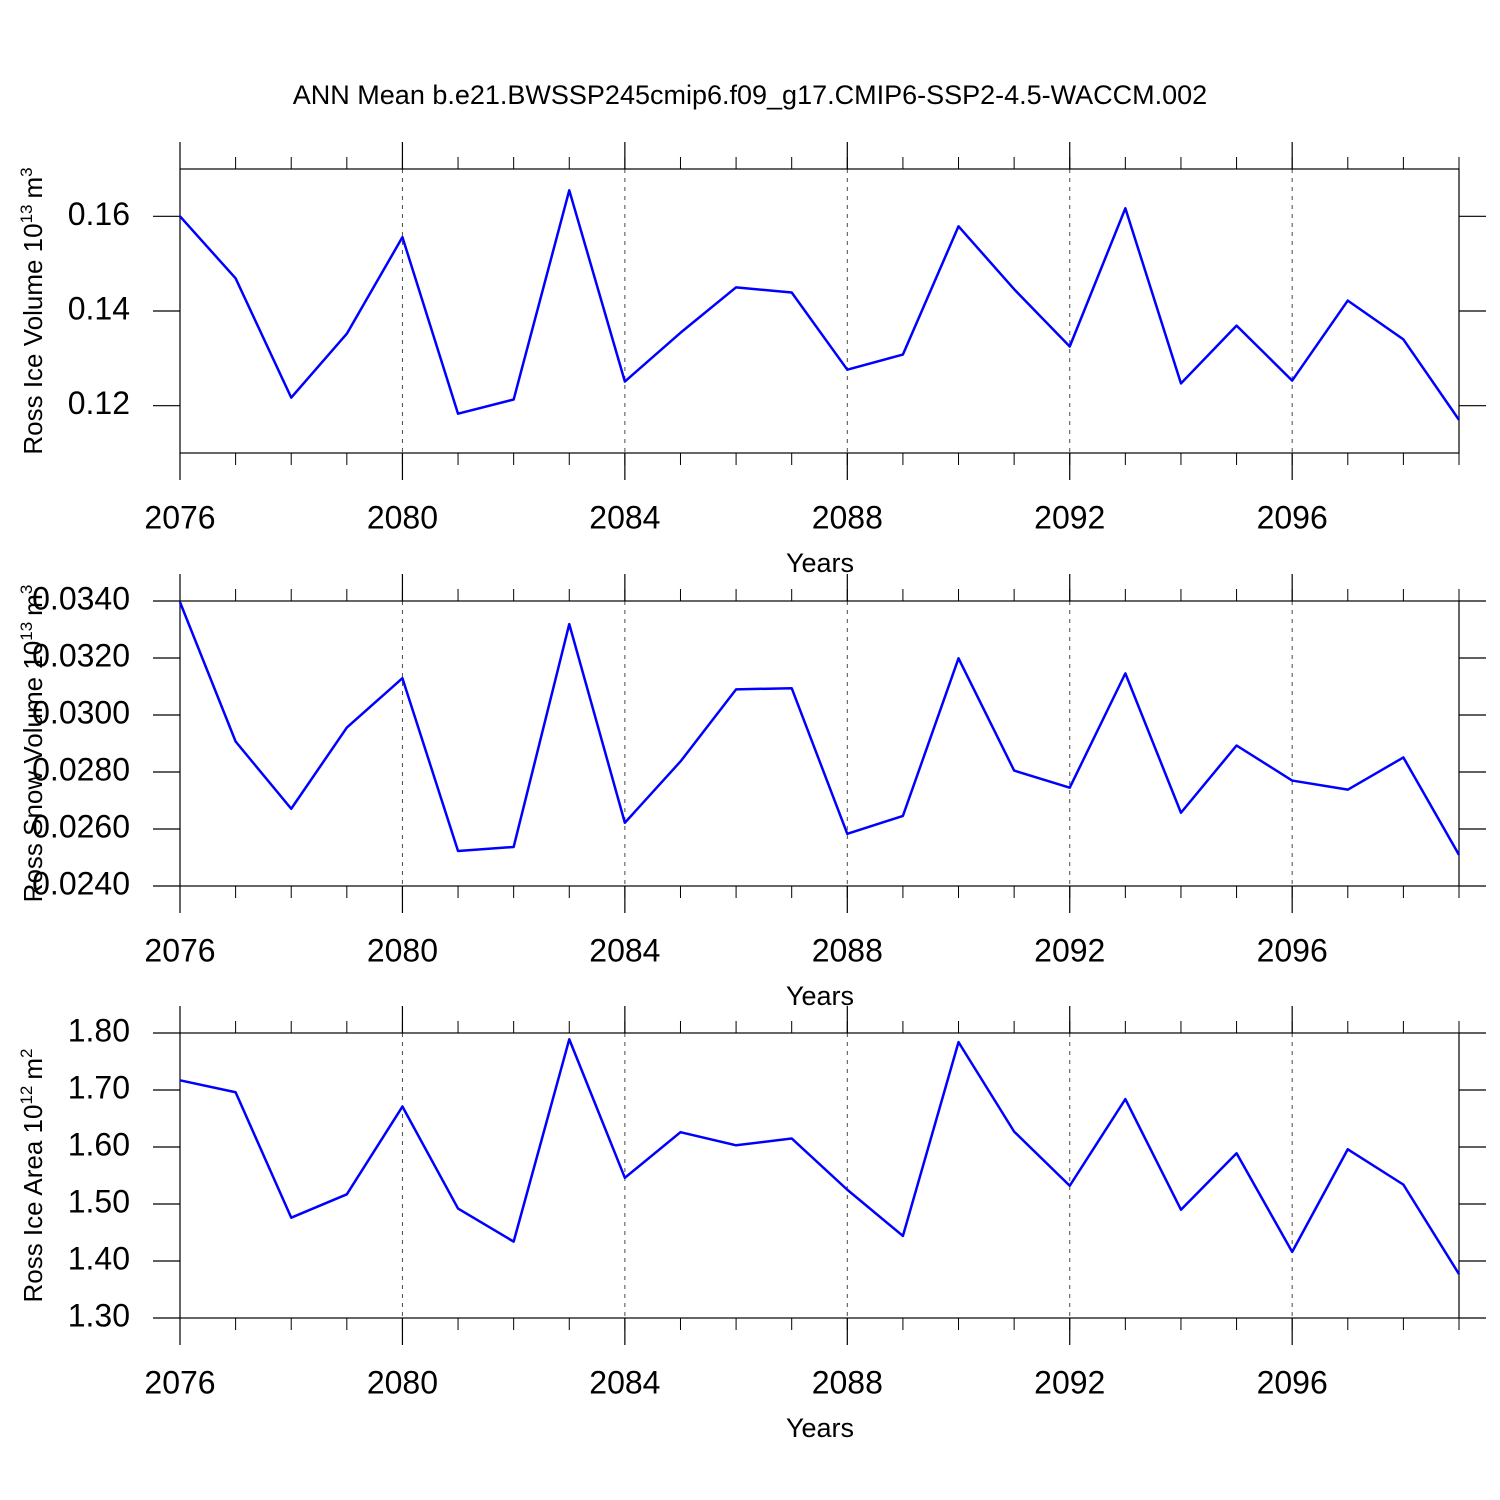 This screenshot has width=1500, height=1500. I want to click on y-label-text: Ross Ice Volume 10, so click(33, 338).